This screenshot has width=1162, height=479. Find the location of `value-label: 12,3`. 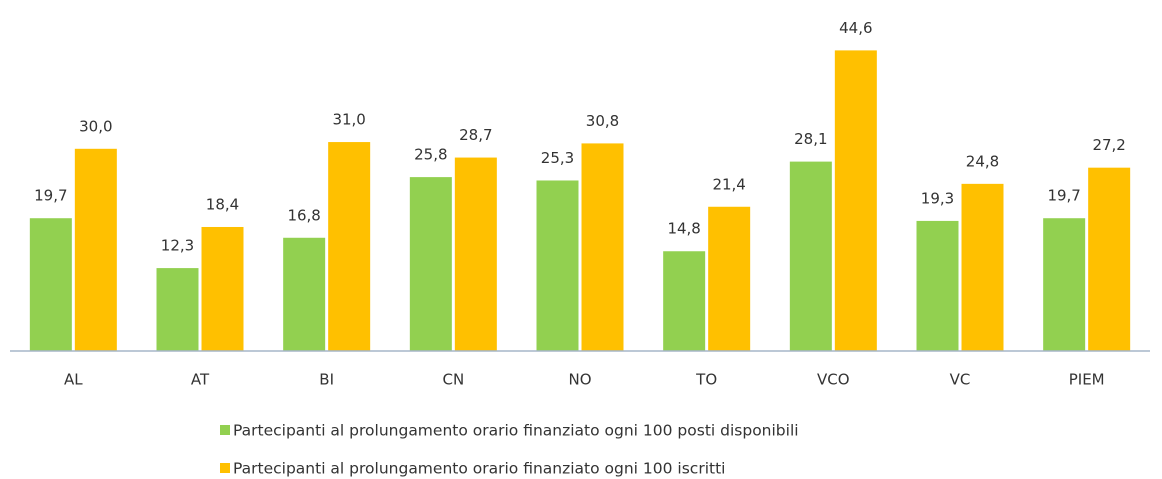

value-label: 12,3 is located at coordinates (177, 246).